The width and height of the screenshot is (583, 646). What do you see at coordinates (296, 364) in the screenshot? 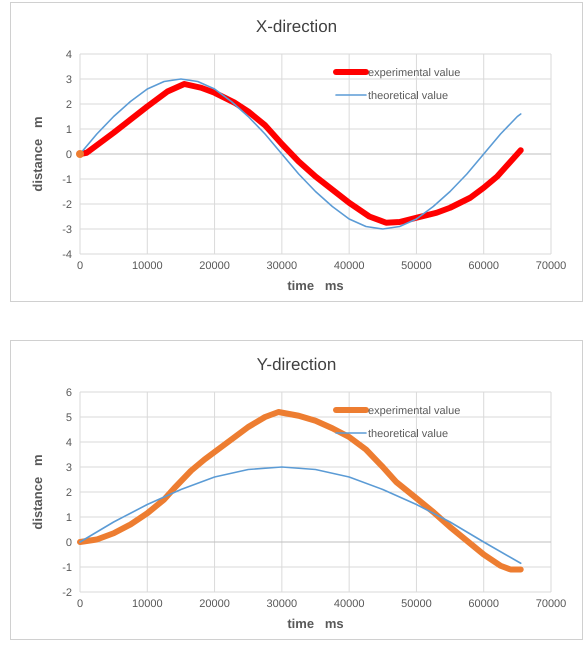
I see `chart-title: Y-direction` at bounding box center [296, 364].